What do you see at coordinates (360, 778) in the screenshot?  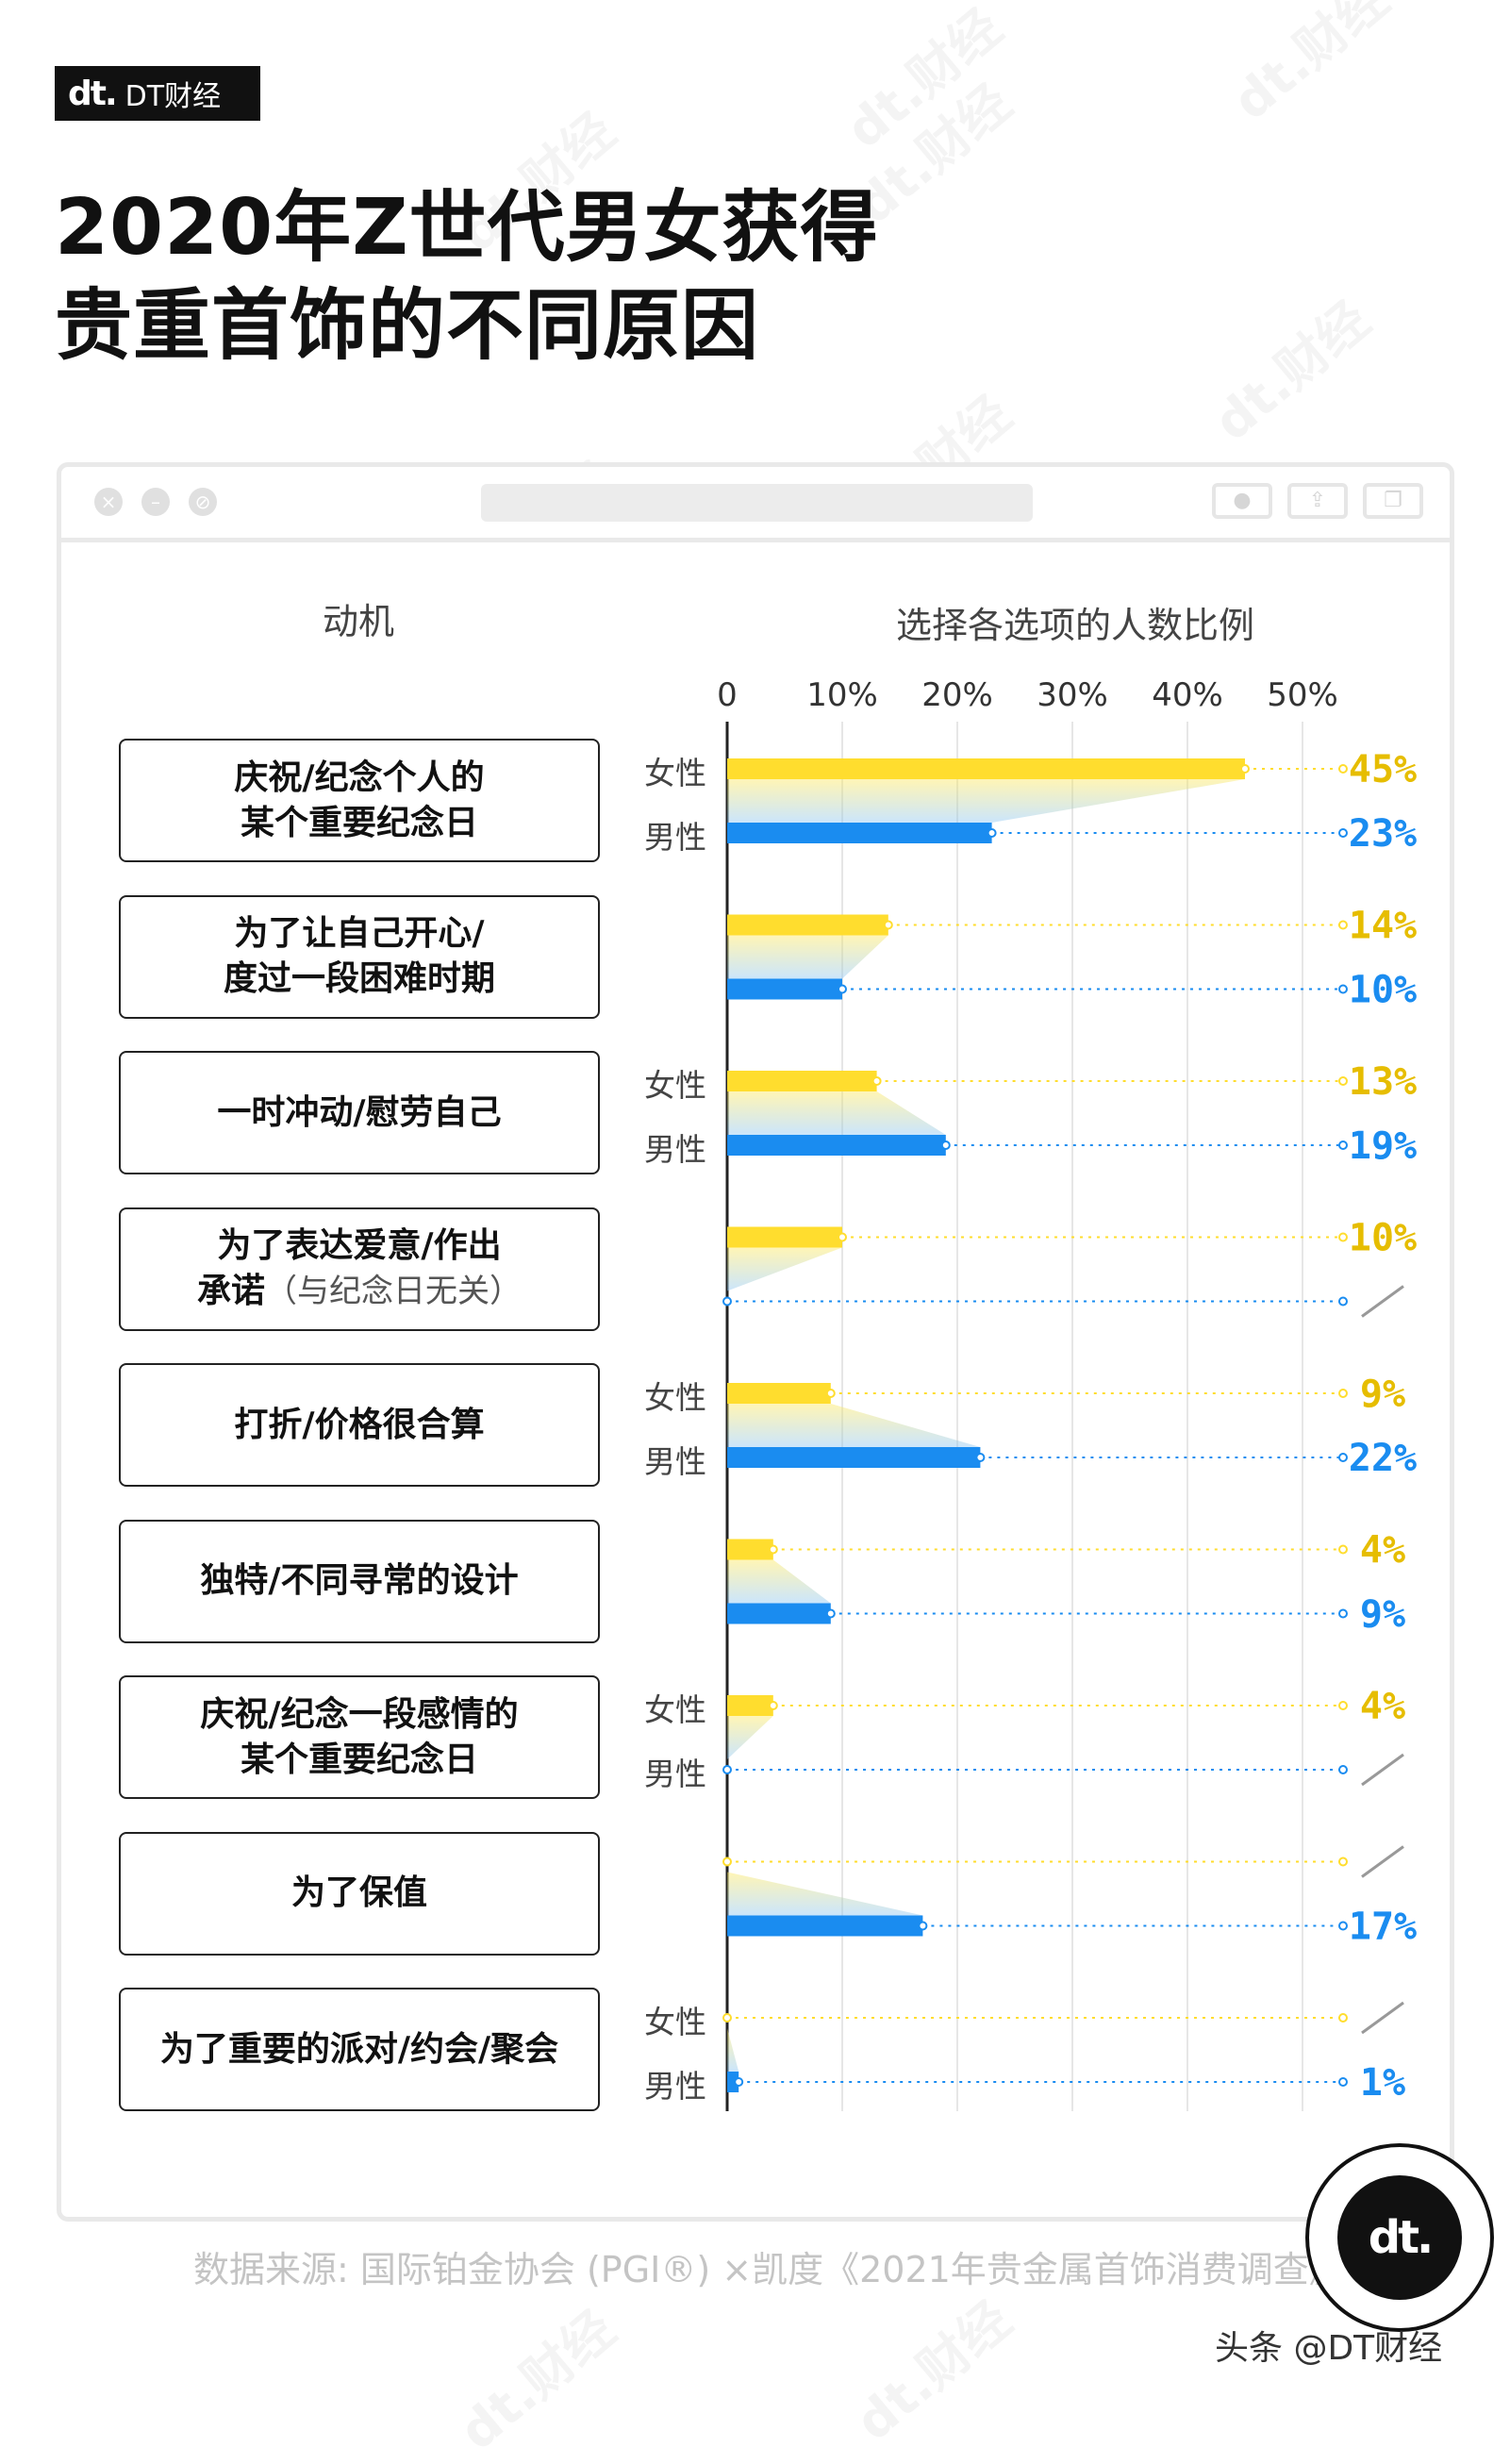 I see `motive-line: 庆祝/纪念个人的` at bounding box center [360, 778].